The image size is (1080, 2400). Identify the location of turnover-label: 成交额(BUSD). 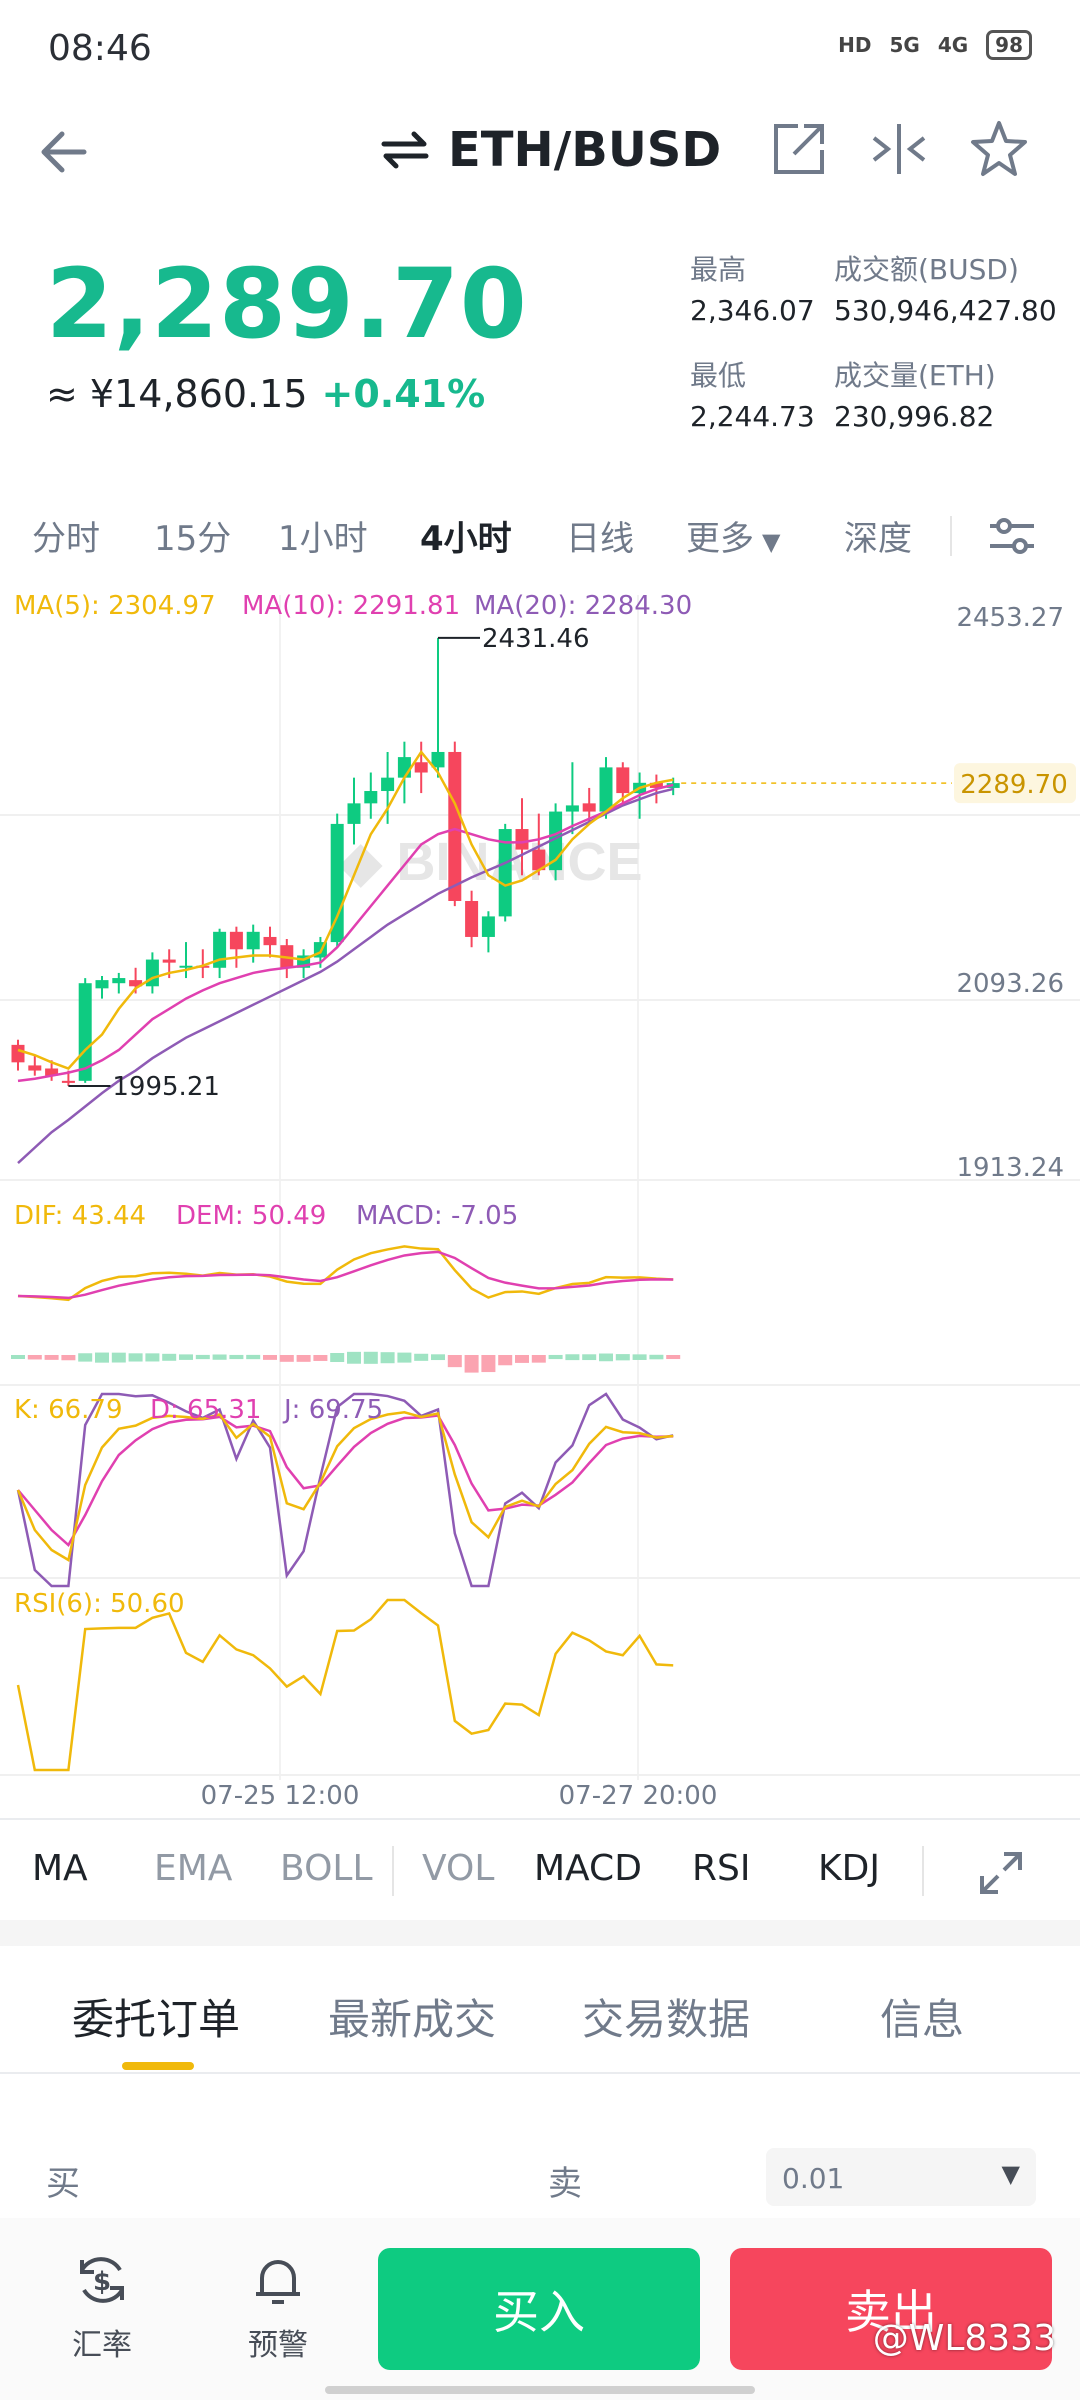
(926, 269).